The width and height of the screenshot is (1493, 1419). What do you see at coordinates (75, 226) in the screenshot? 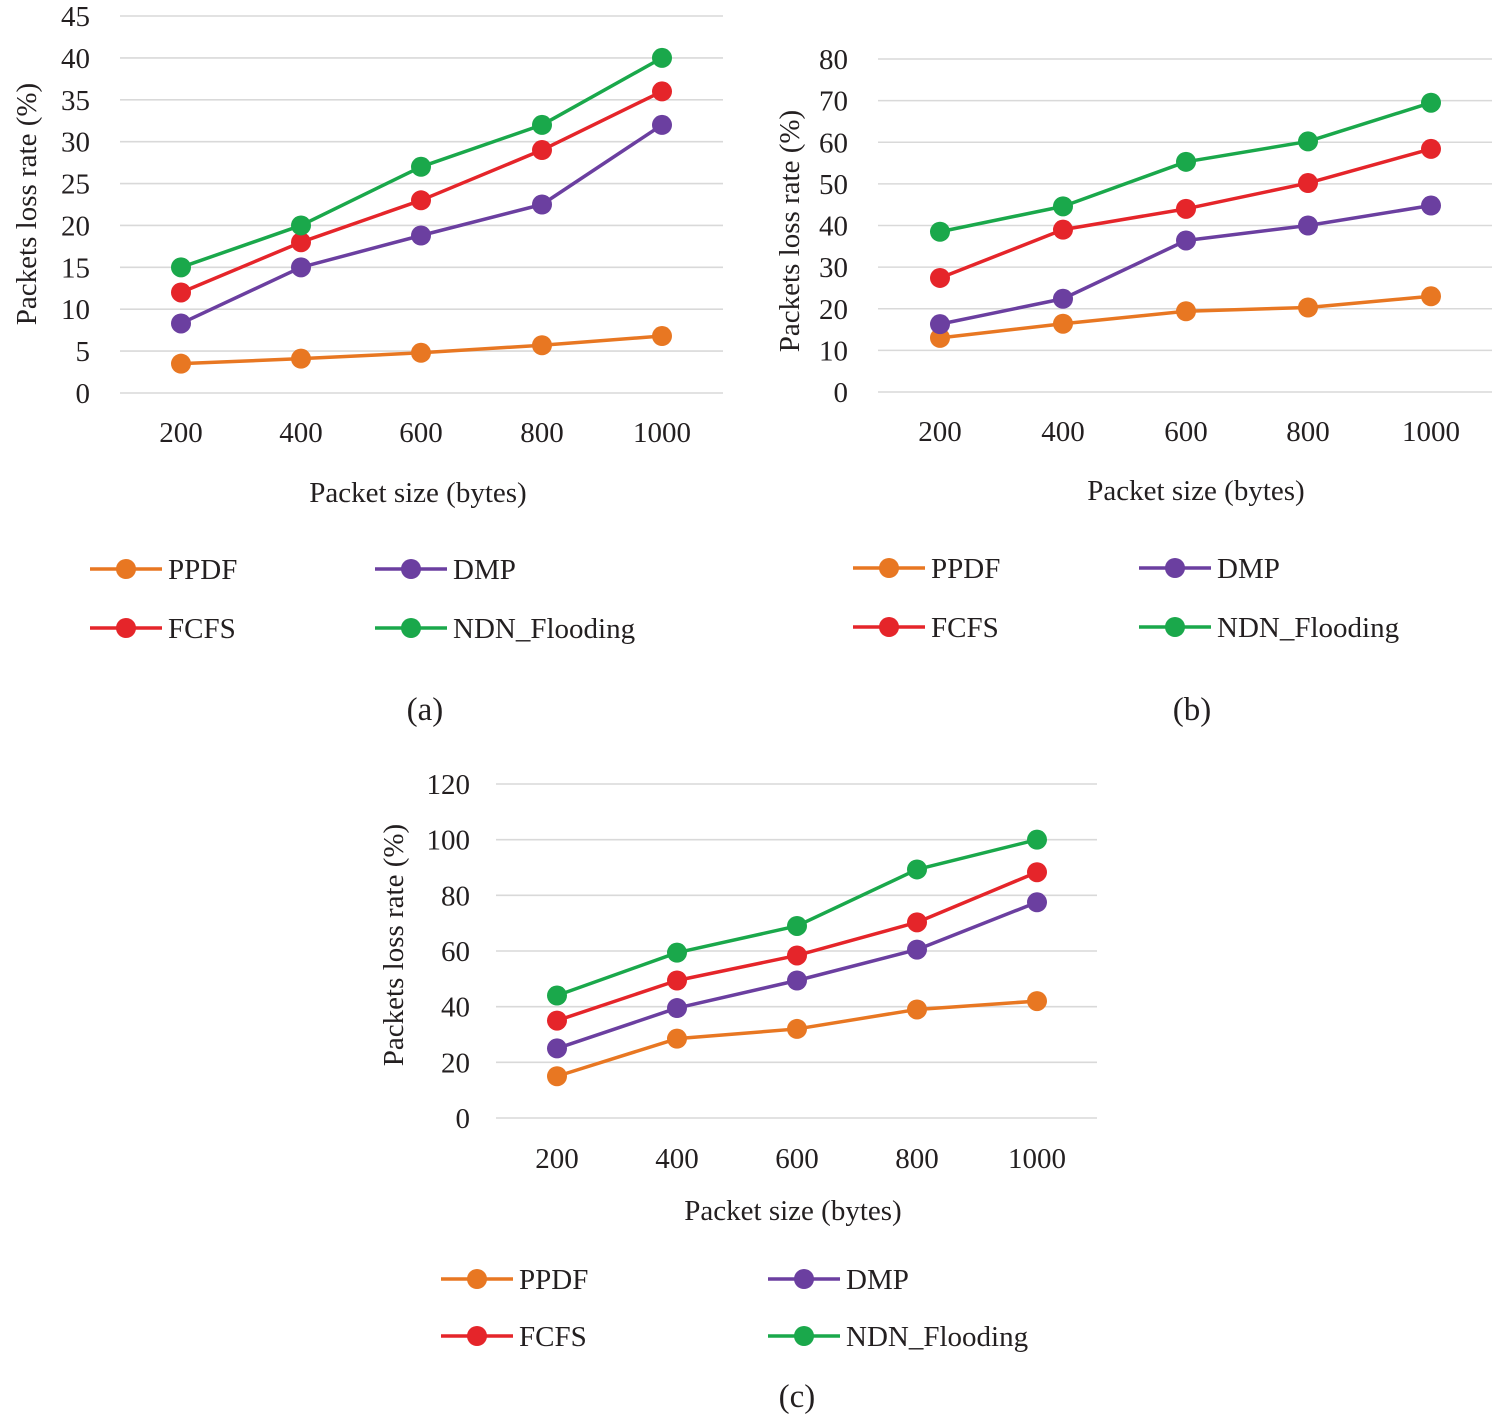
I see `panel-a-ytick-label: 20` at bounding box center [75, 226].